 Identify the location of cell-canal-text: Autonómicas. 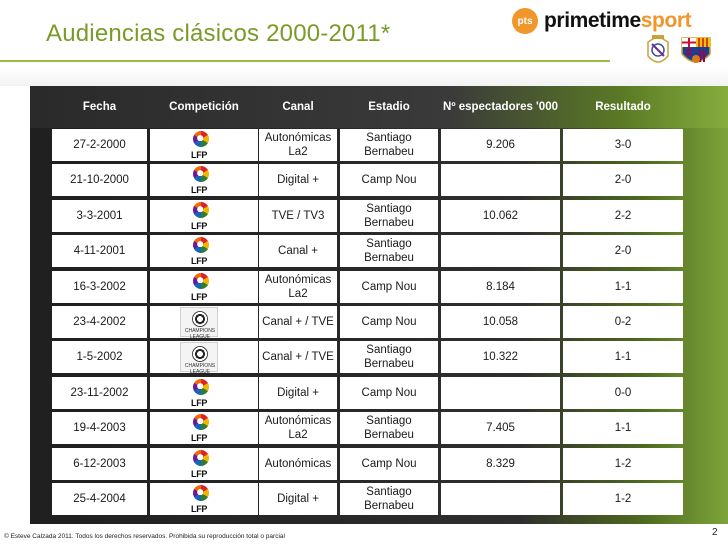
(298, 464).